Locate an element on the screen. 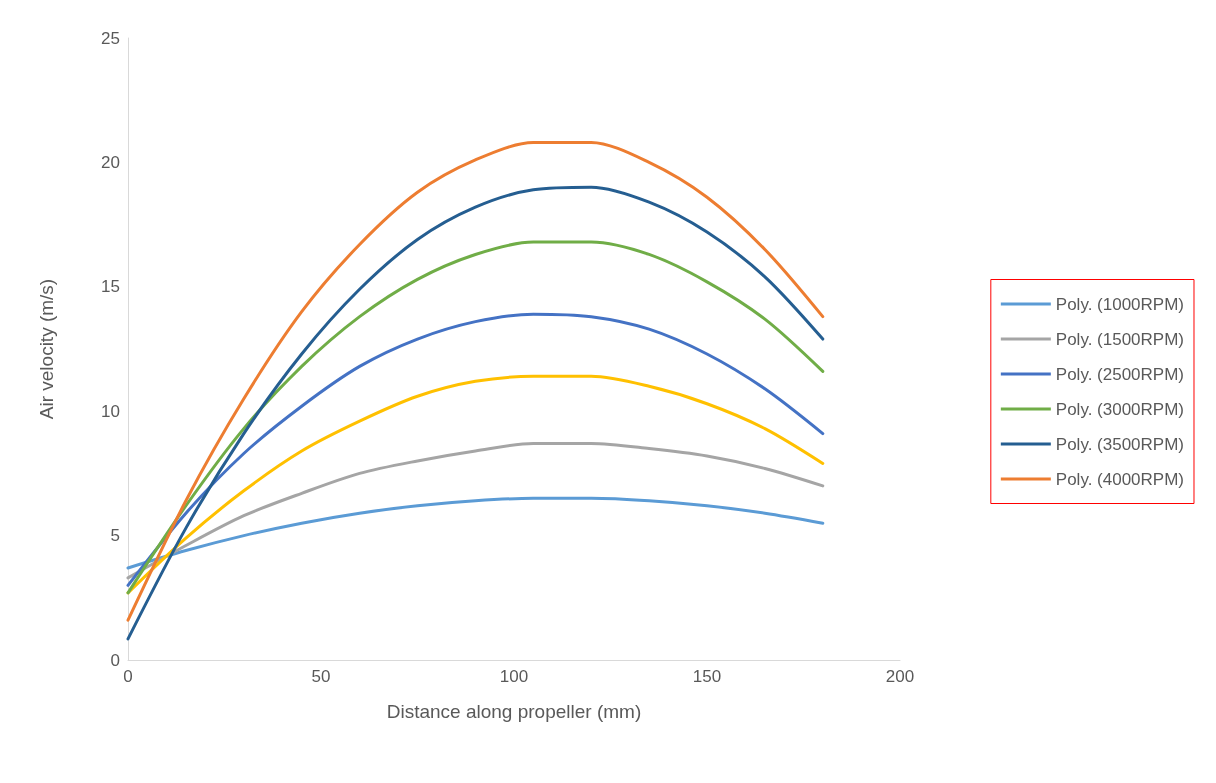 The height and width of the screenshot is (783, 1216). y-tick-label: 10 is located at coordinates (110, 411).